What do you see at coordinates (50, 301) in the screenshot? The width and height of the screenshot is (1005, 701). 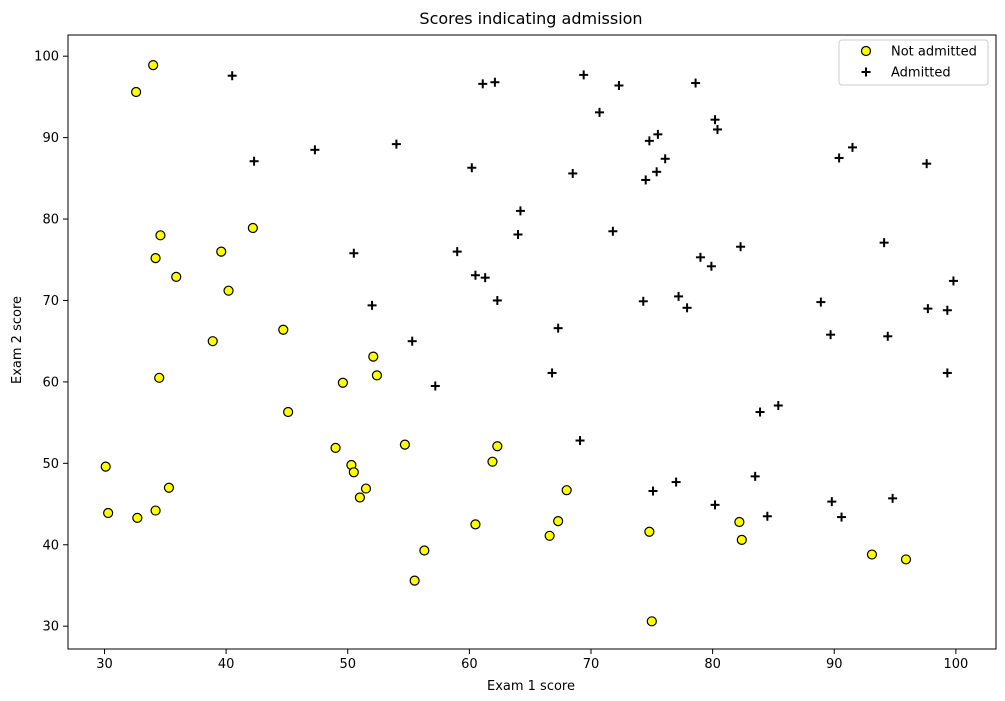 I see `y-tick-label: 70` at bounding box center [50, 301].